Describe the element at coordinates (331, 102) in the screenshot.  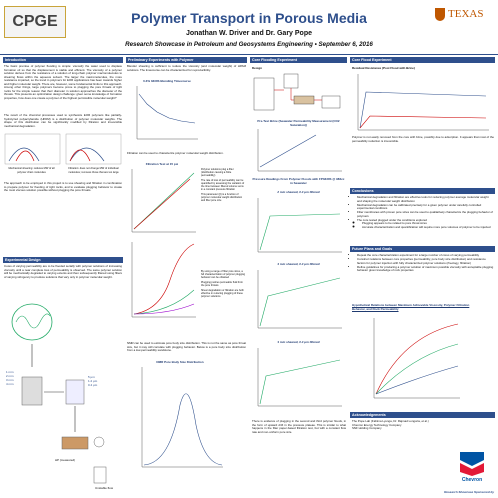
I see `transducer` at that location.